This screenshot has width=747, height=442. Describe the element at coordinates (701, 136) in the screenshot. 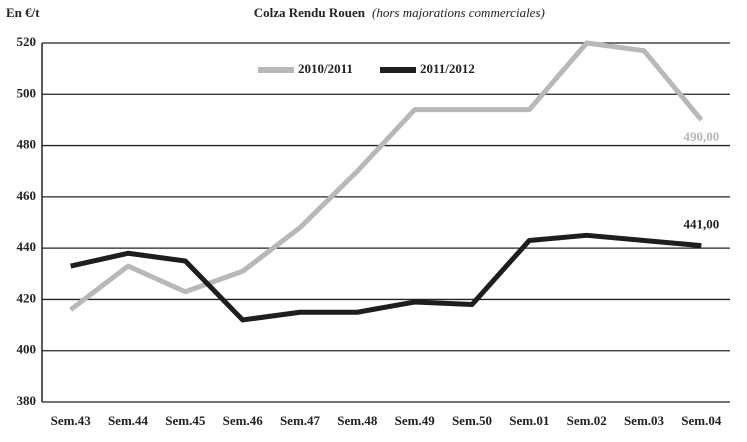

I see `value-label: 490,00` at that location.